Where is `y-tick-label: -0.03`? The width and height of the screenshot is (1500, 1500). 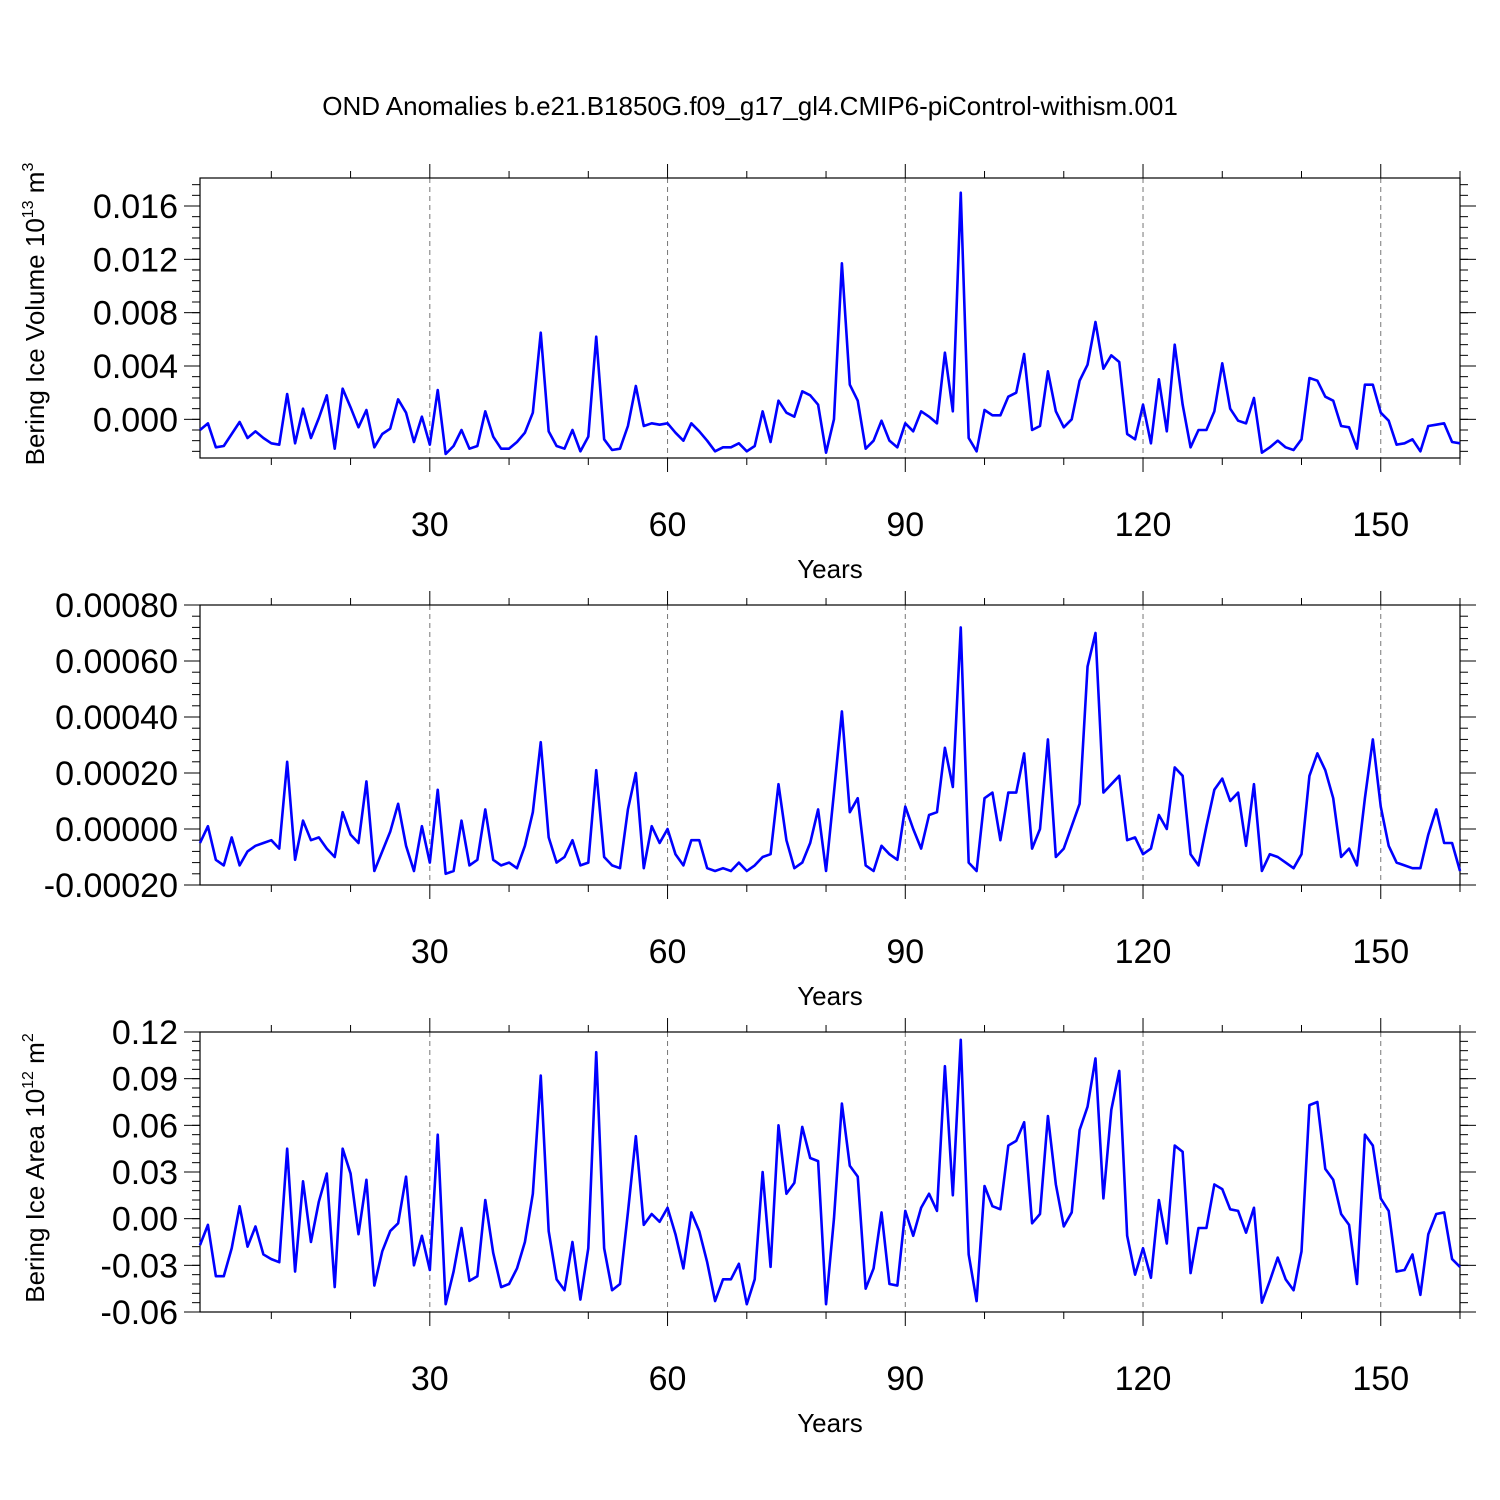
y-tick-label: -0.03 is located at coordinates (140, 1266).